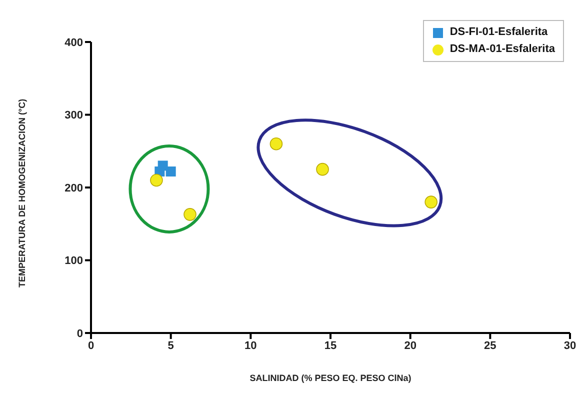  I want to click on legend-label: DS-FI-01-Esfalerita, so click(499, 32).